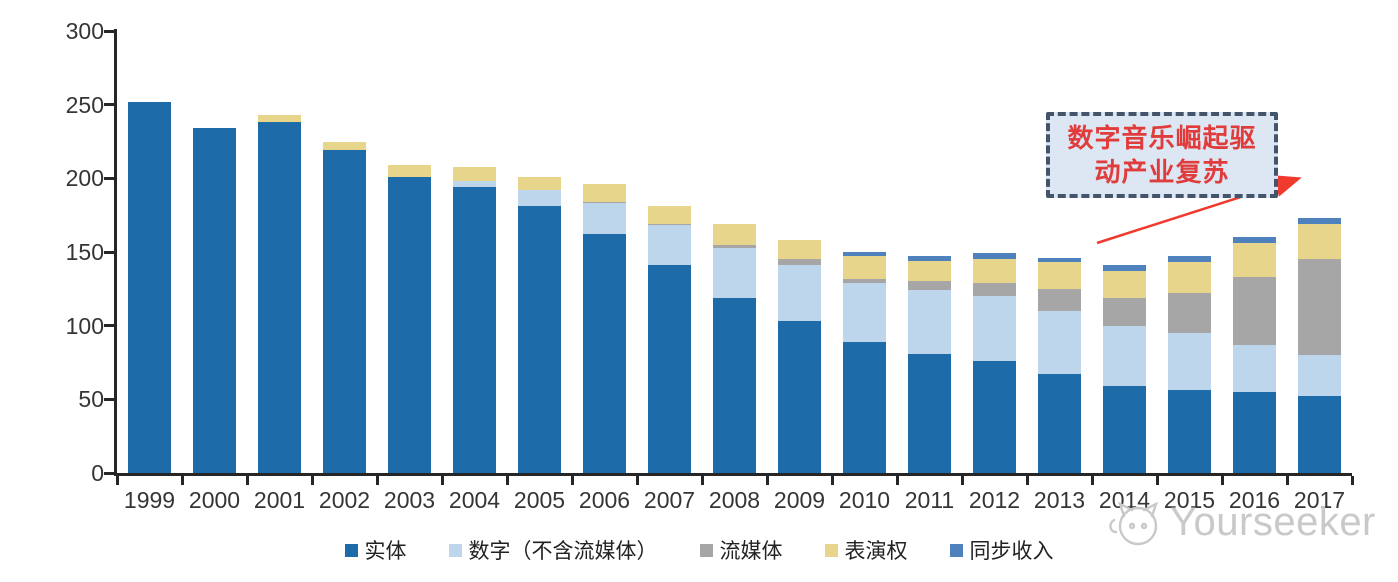 This screenshot has width=1398, height=582. I want to click on watermark: Yourseeker, so click(1241, 522).